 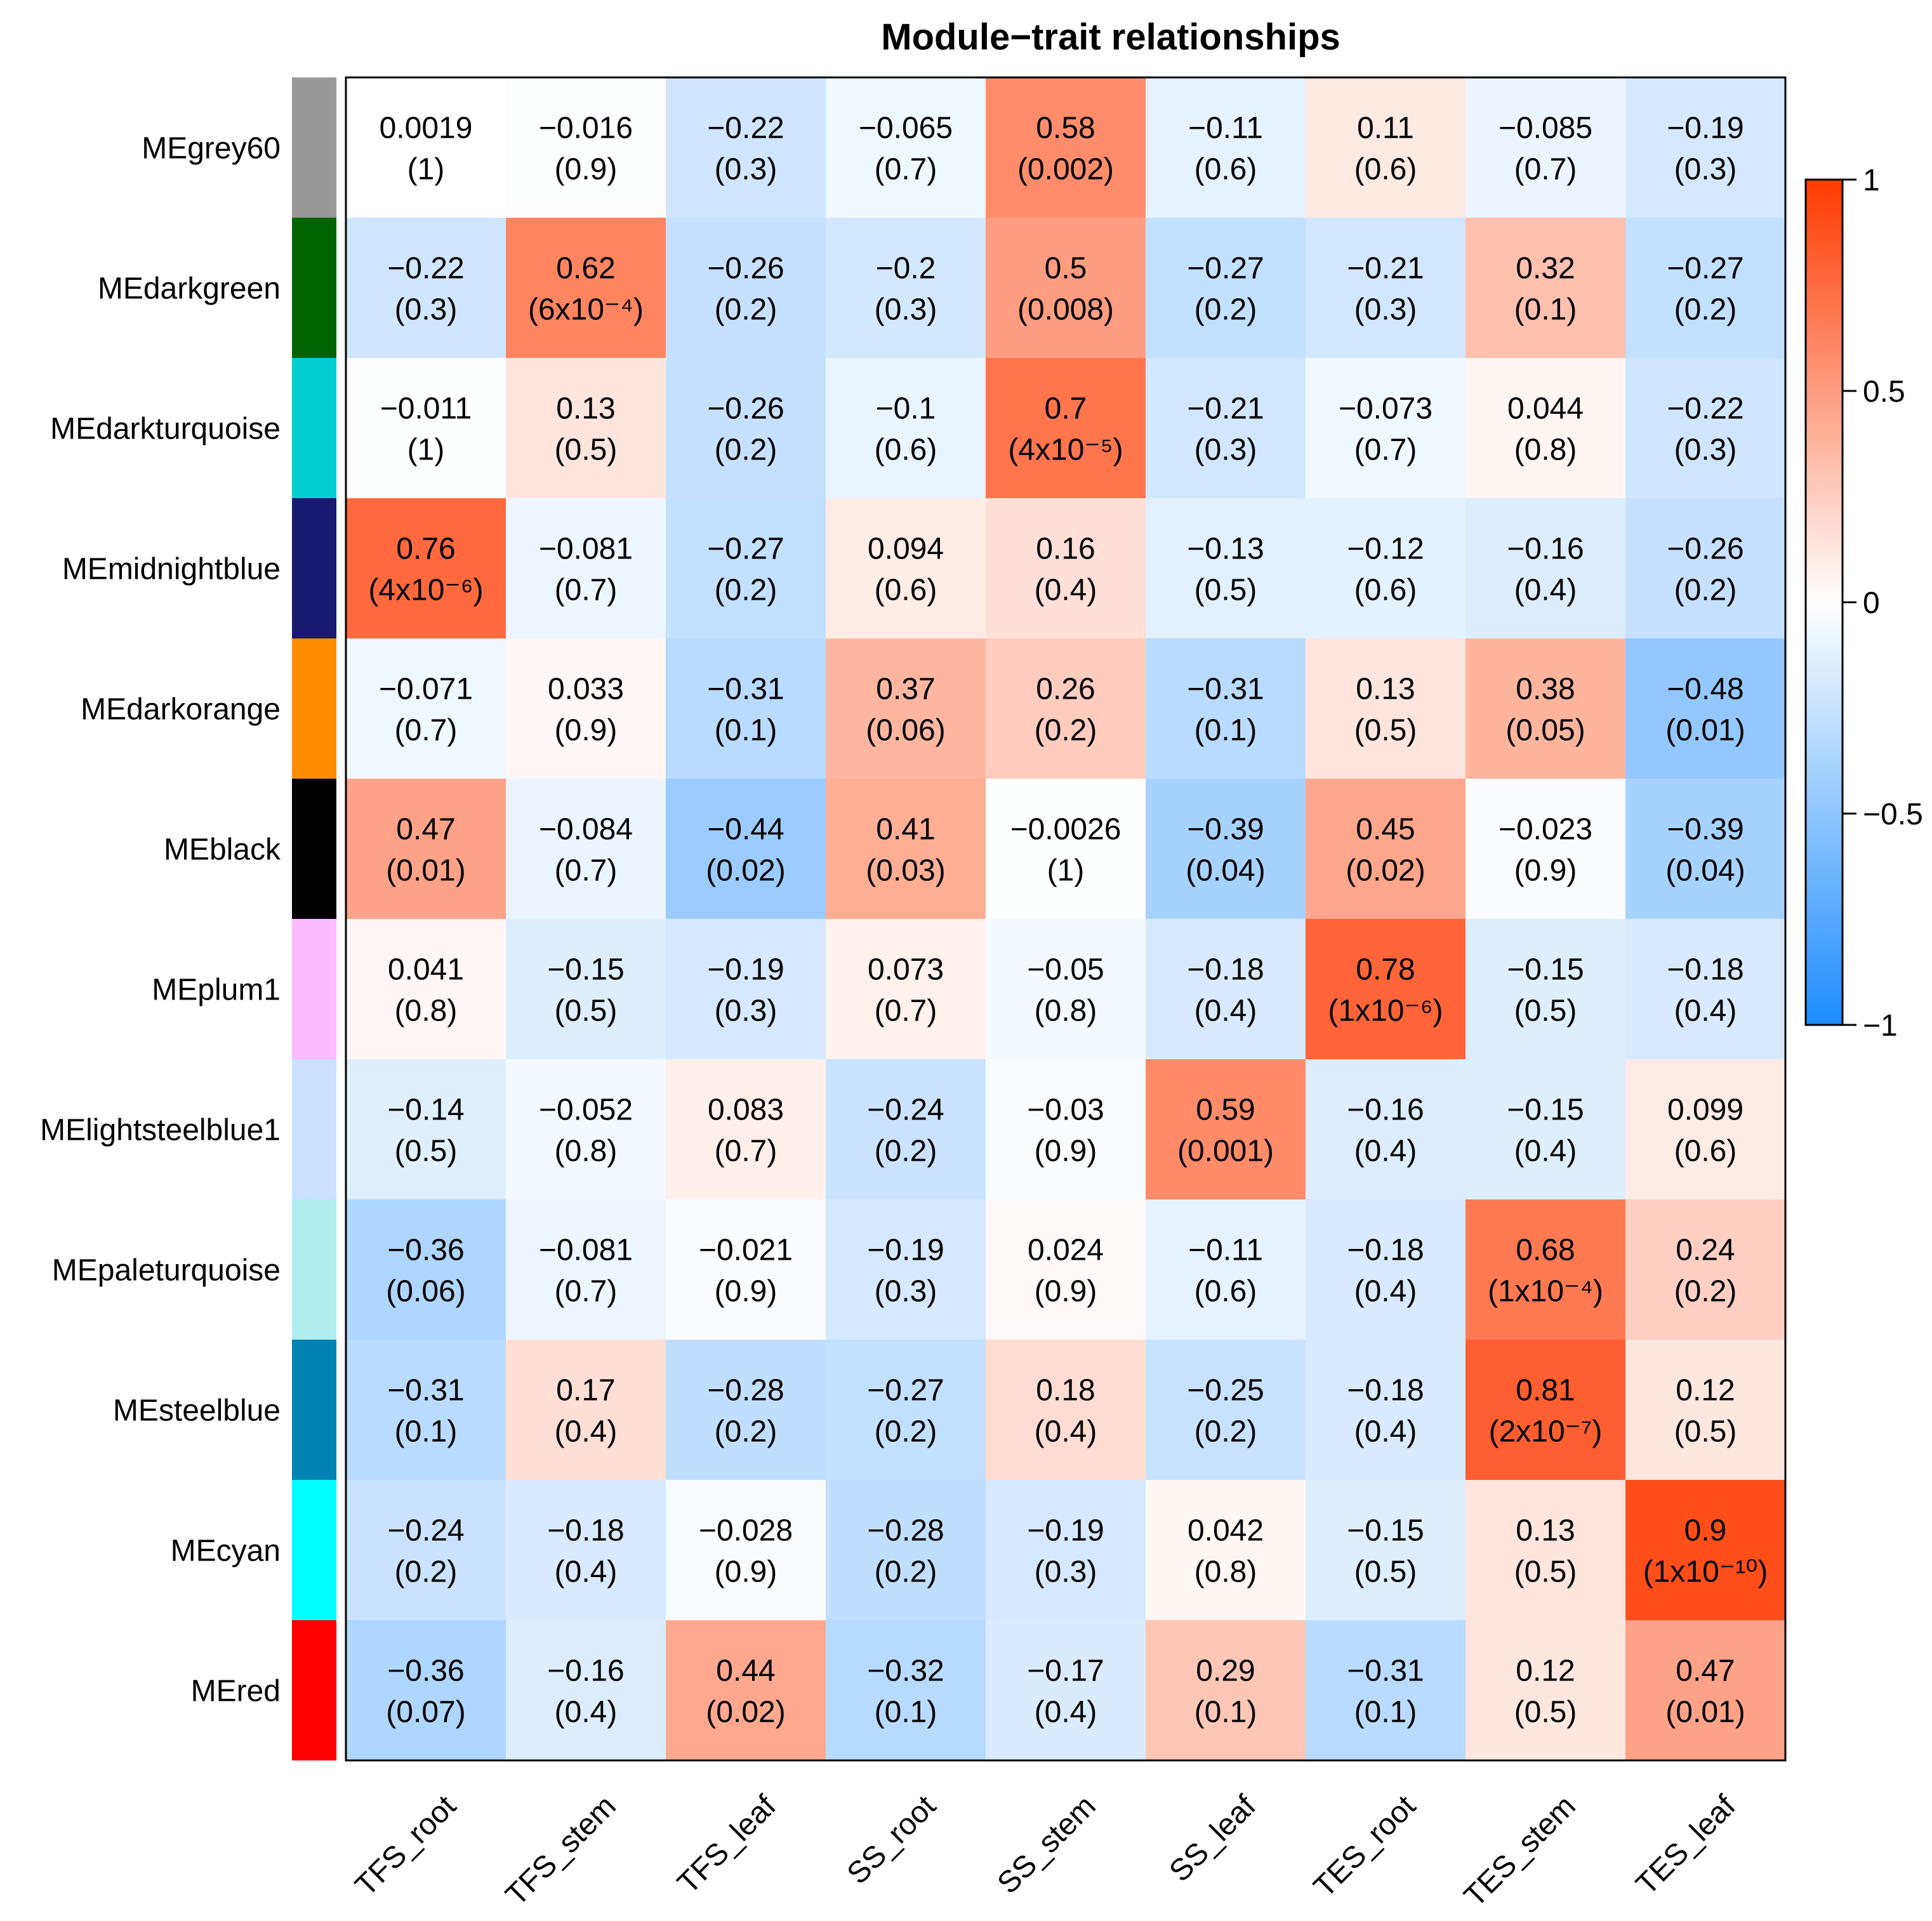 I want to click on cell-correlation-label: 0.024, so click(x=1066, y=1250).